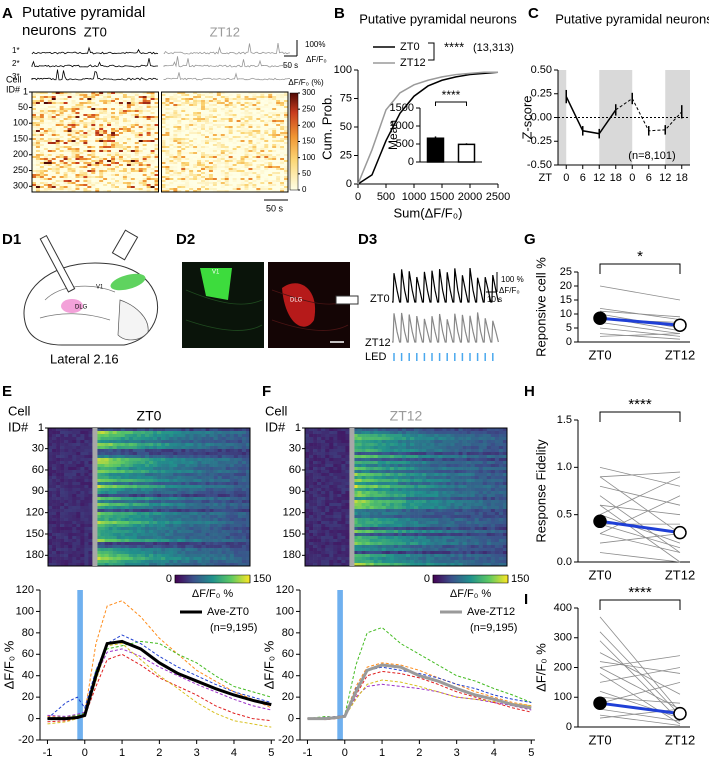 Image resolution: width=709 pixels, height=764 pixels. Describe the element at coordinates (275, 208) in the screenshot. I see `a-heat-scale: 50 s` at that location.